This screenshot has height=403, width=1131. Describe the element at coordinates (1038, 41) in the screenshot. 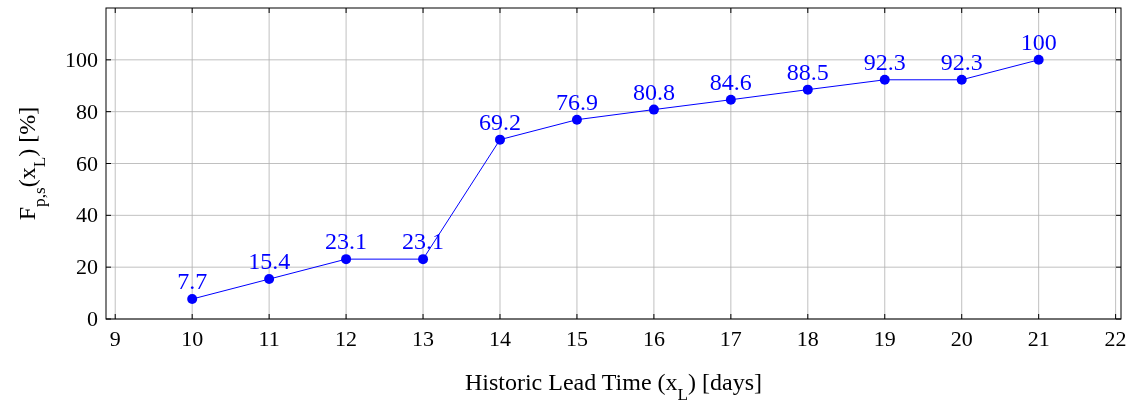

I see `data-label: 100` at that location.